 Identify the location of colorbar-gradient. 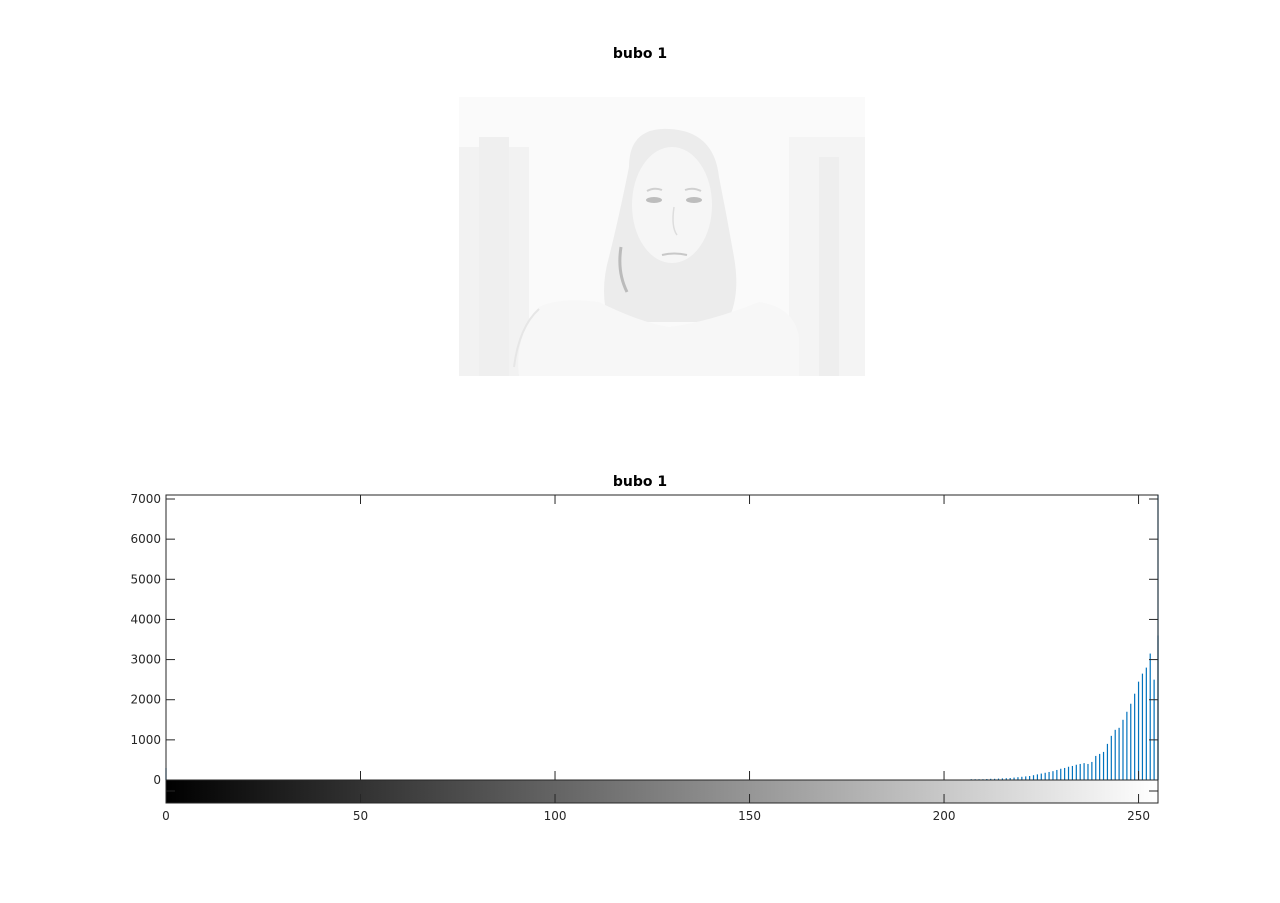
(662, 791).